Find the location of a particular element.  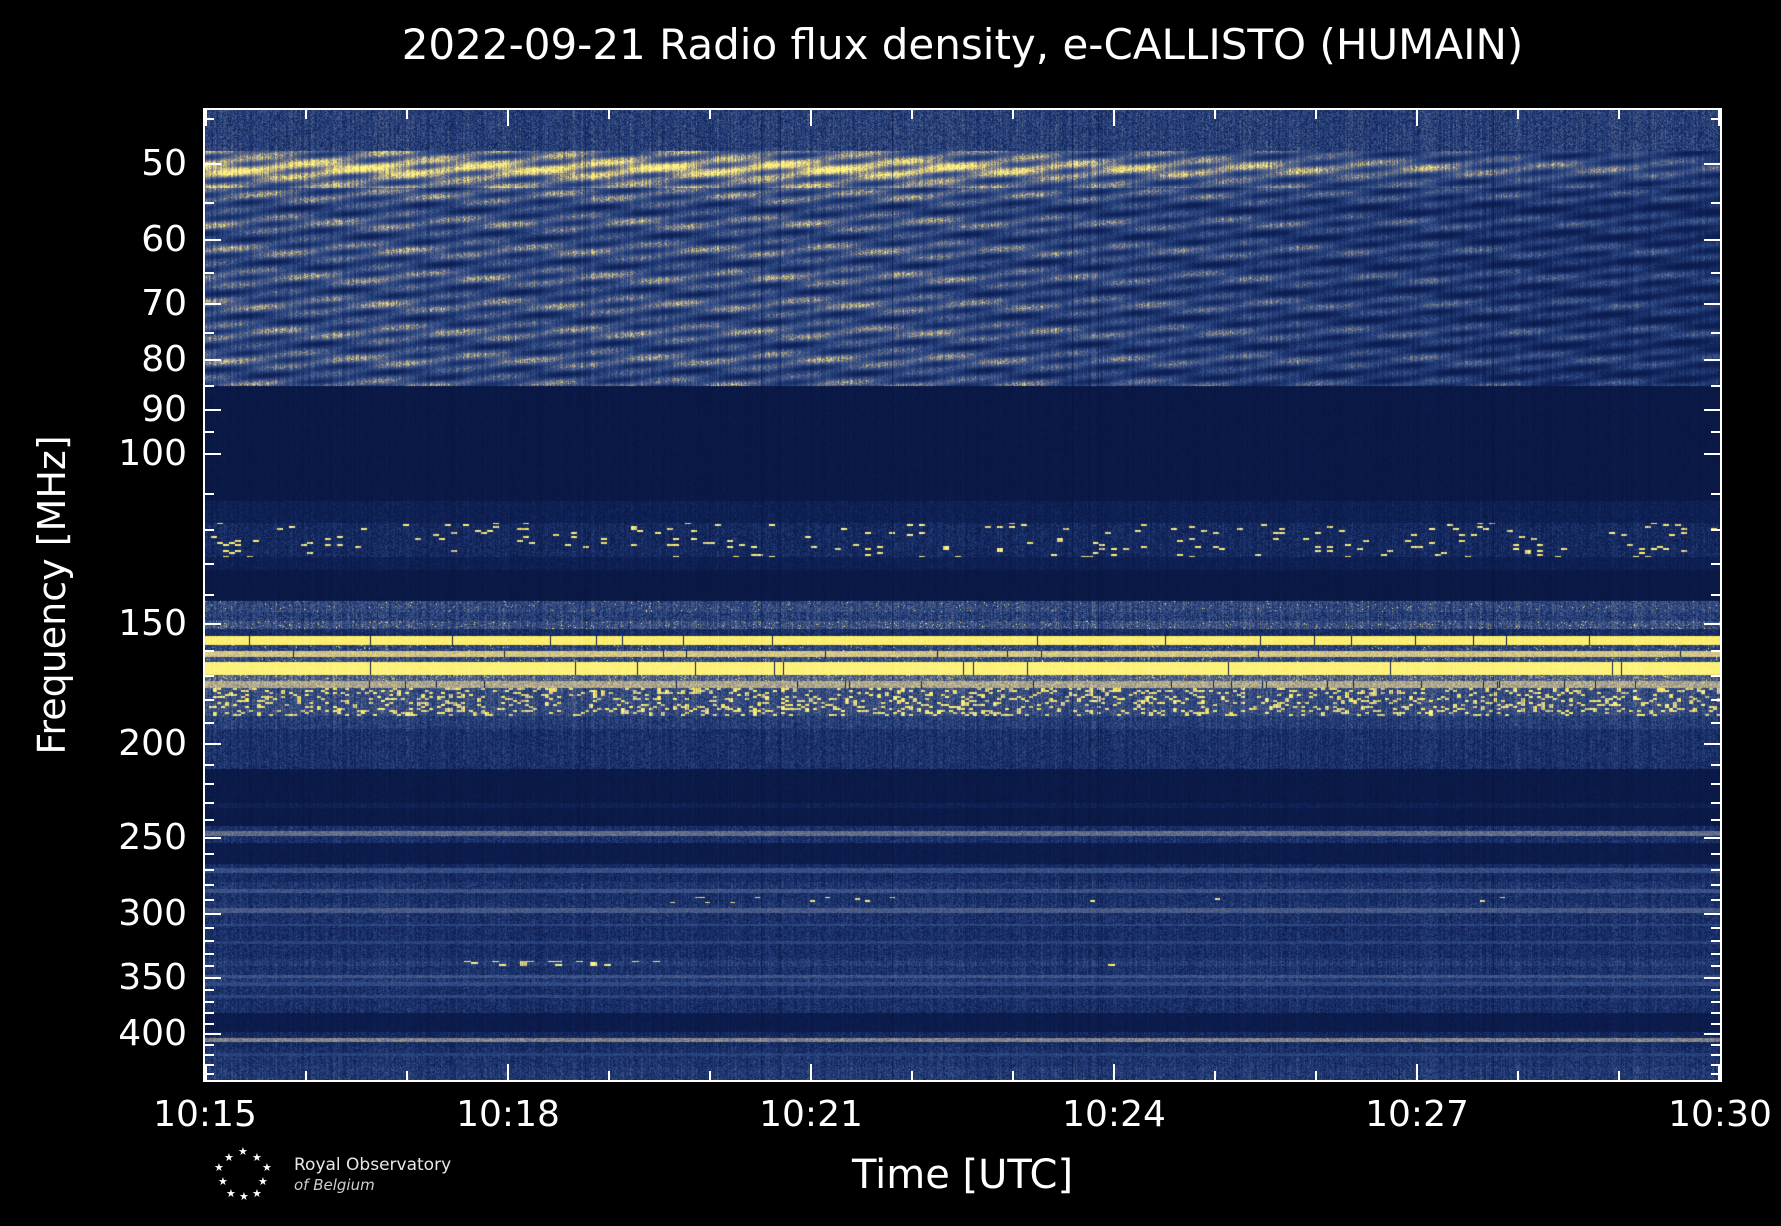

y-tick-label: 70 is located at coordinates (164, 303).